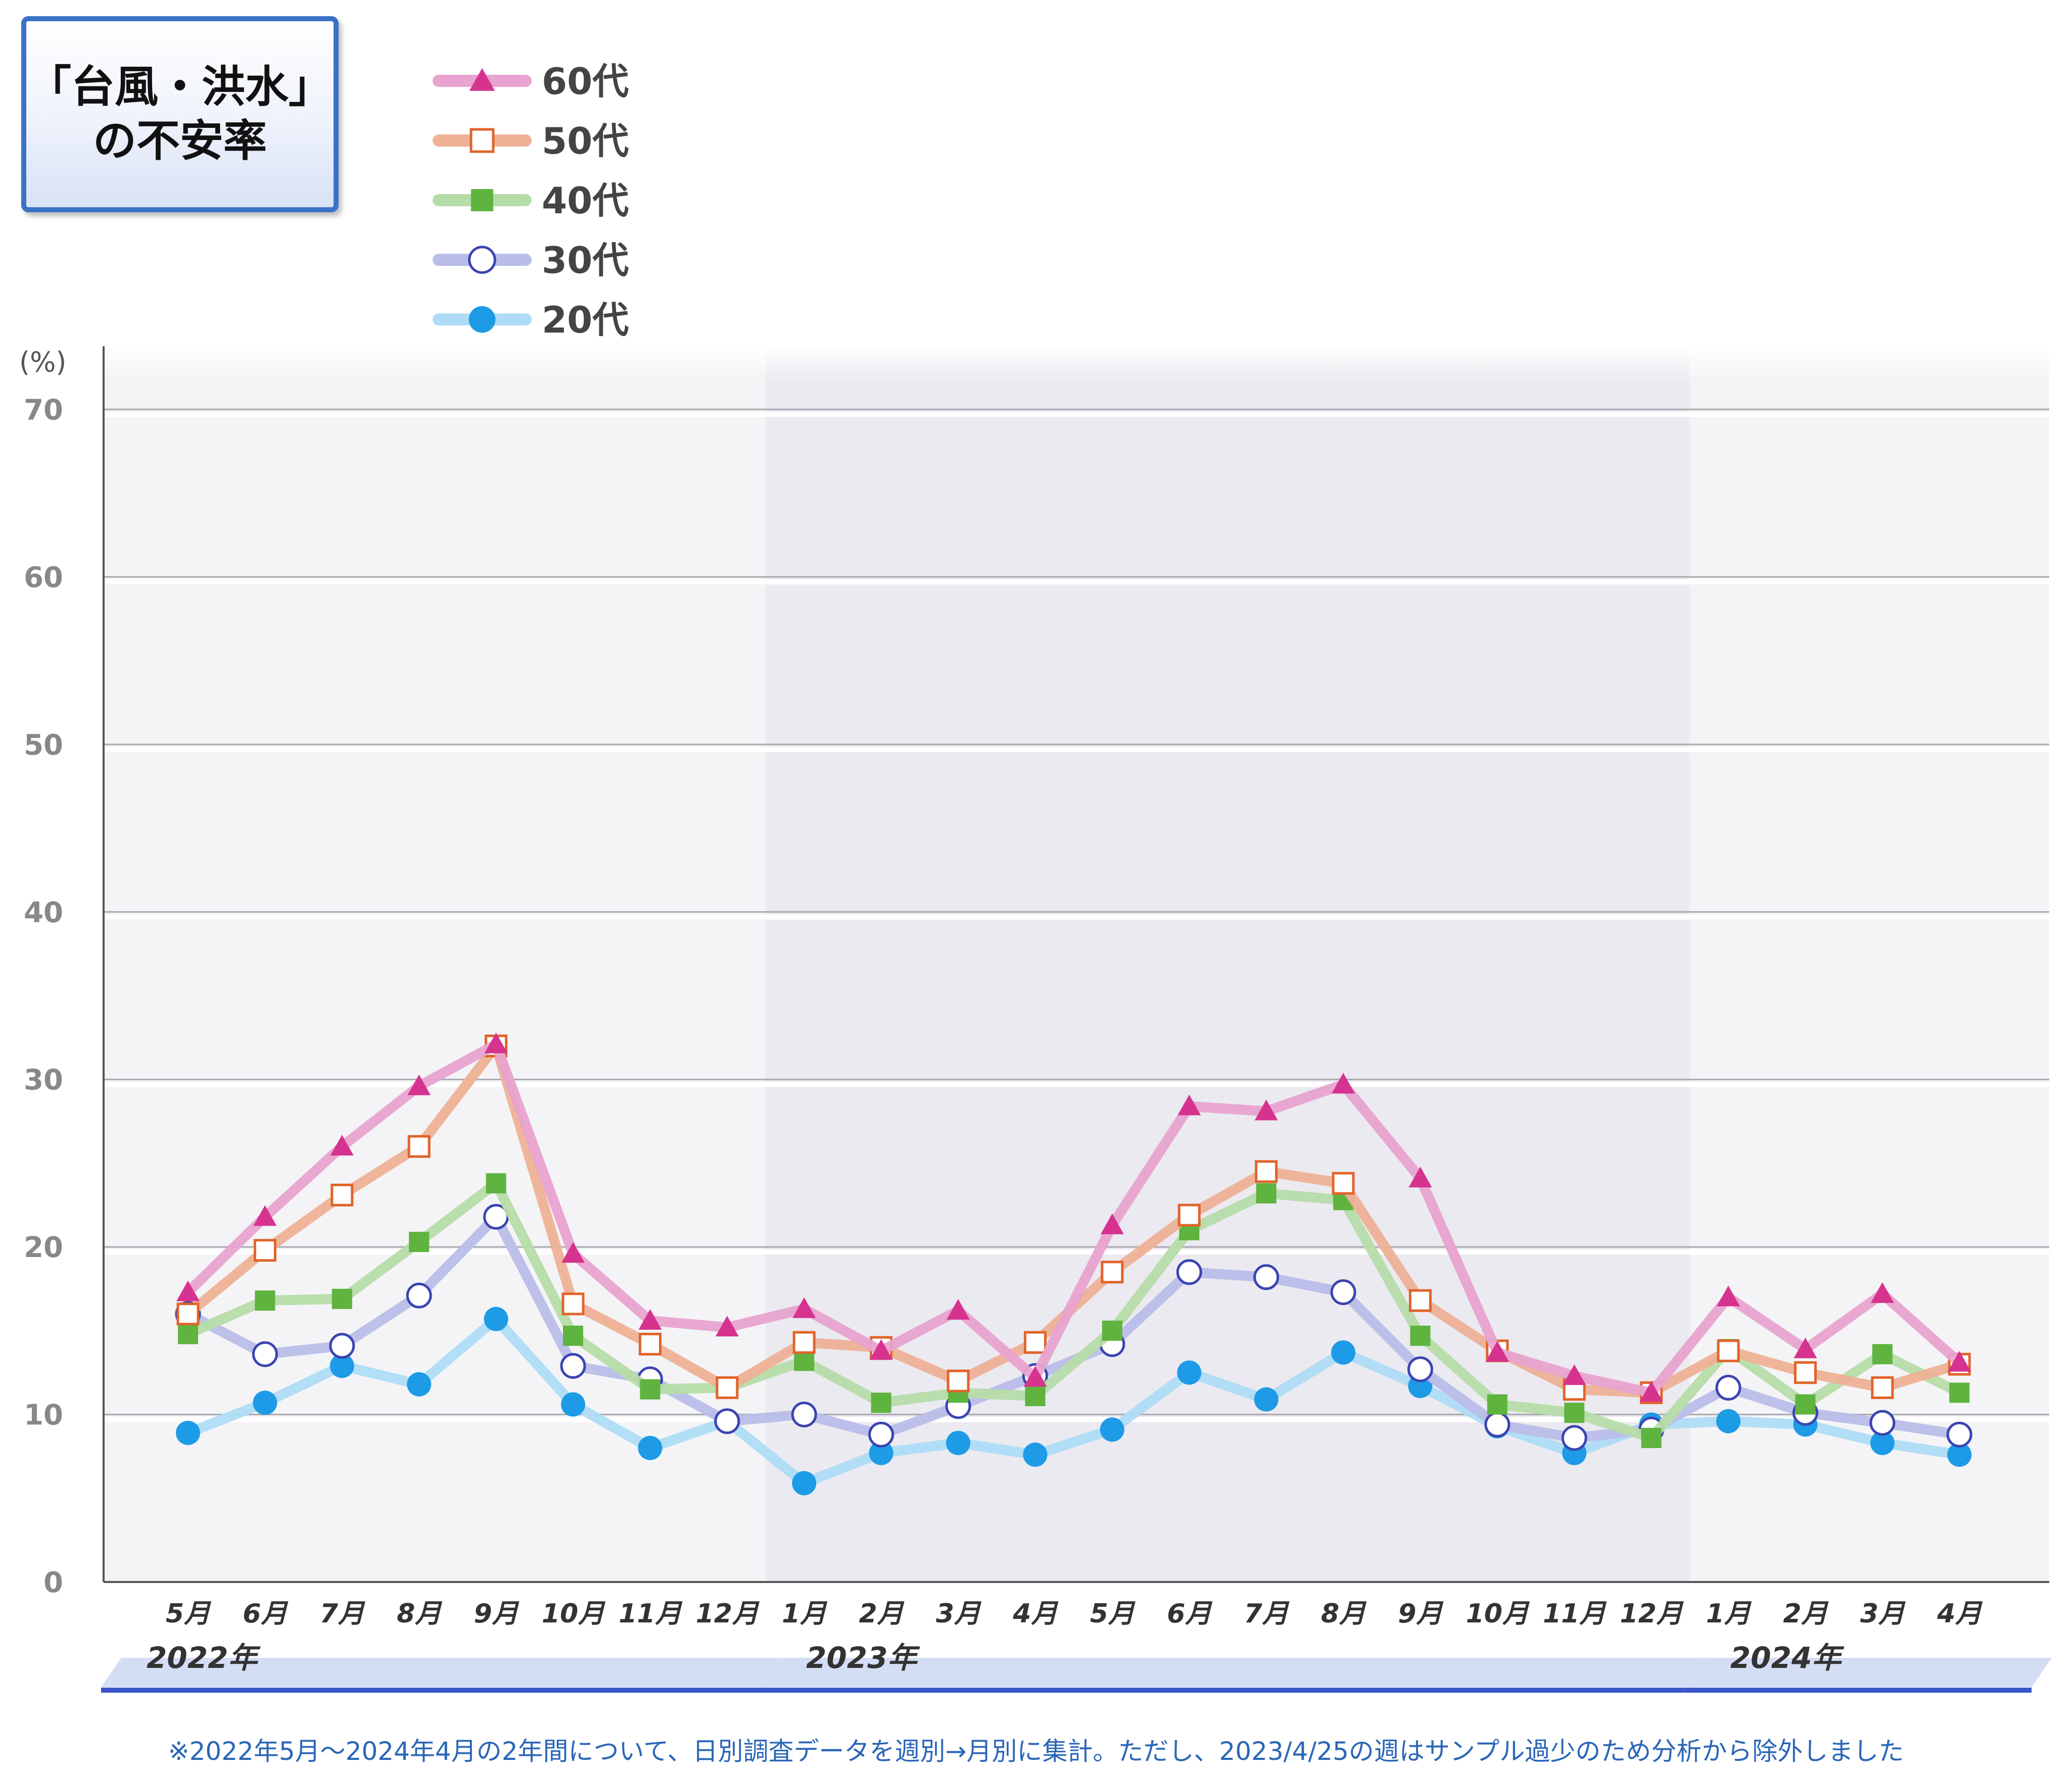 The height and width of the screenshot is (1769, 2072). I want to click on legend-item-50代: 50代, so click(531, 141).